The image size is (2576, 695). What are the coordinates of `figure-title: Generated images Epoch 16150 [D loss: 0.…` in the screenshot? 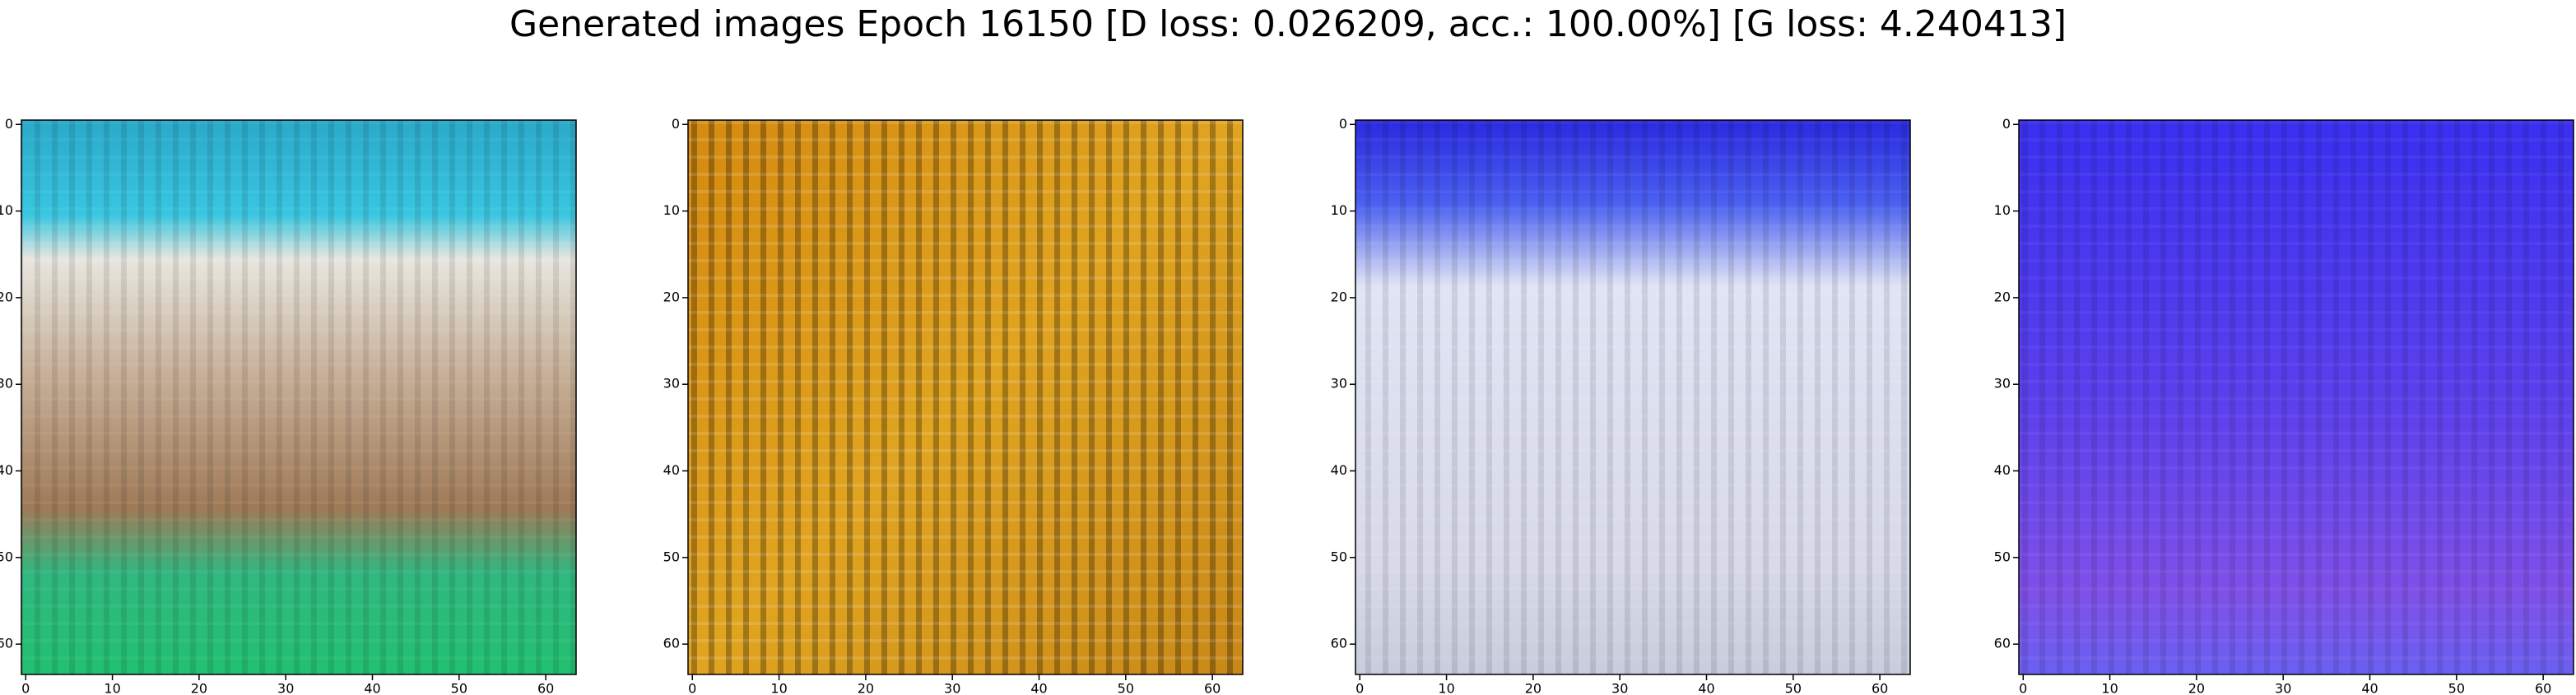 It's located at (1288, 24).